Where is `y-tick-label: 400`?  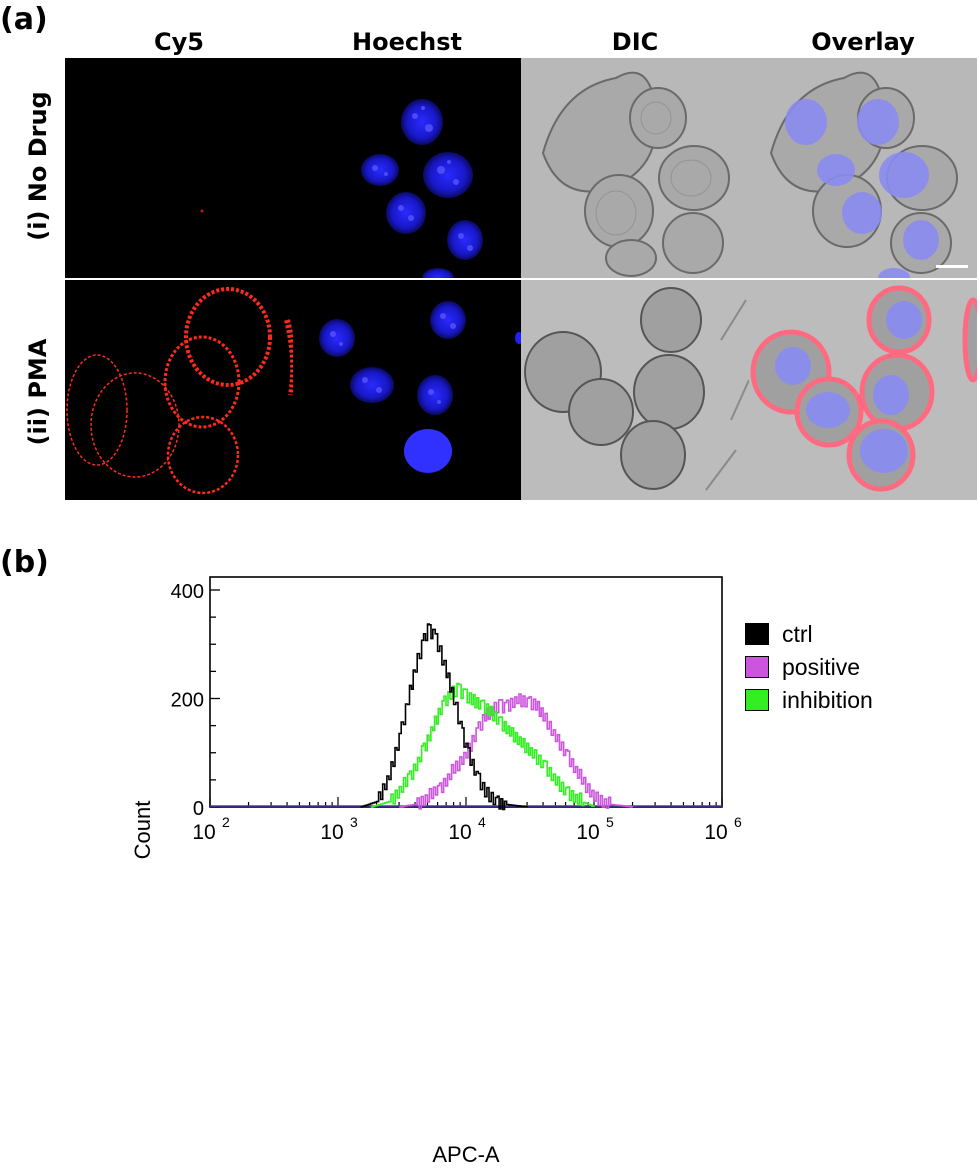
y-tick-label: 400 is located at coordinates (187, 592).